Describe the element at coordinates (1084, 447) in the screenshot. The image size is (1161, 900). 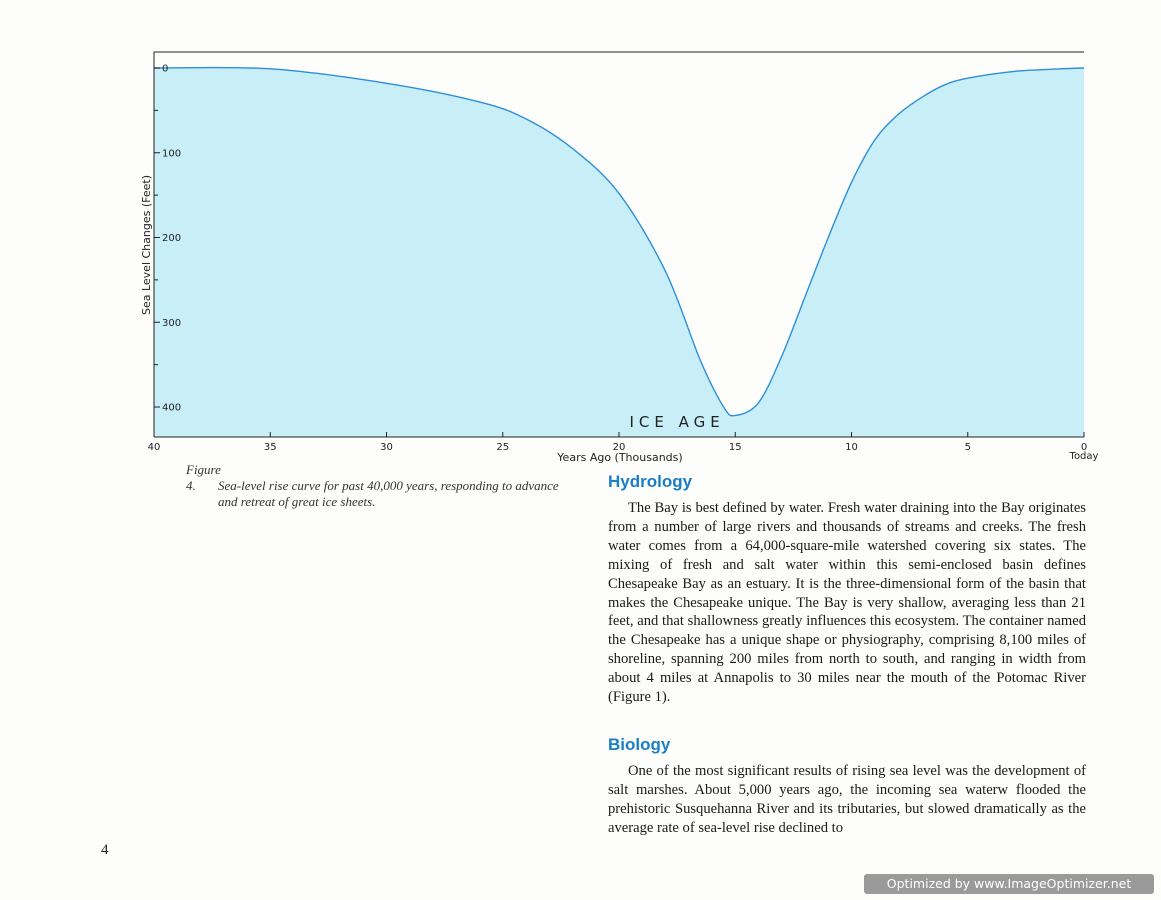
I see `x-tick-label: 0` at that location.